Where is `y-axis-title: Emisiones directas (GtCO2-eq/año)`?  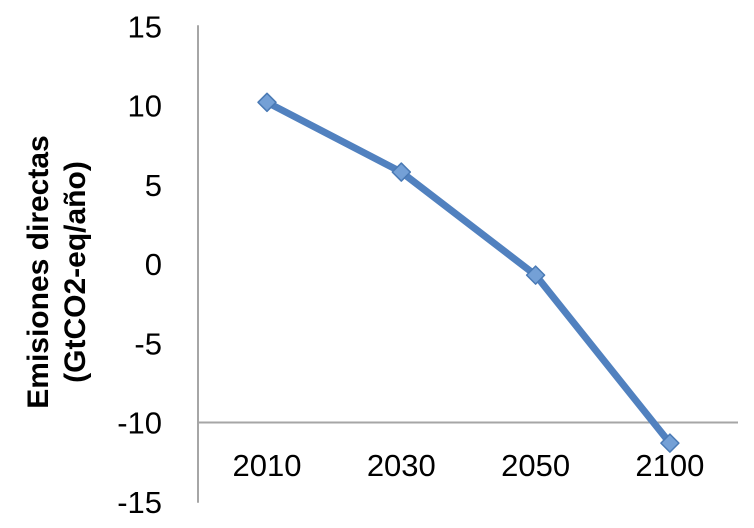 y-axis-title: Emisiones directas (GtCO2-eq/año) is located at coordinates (57, 271).